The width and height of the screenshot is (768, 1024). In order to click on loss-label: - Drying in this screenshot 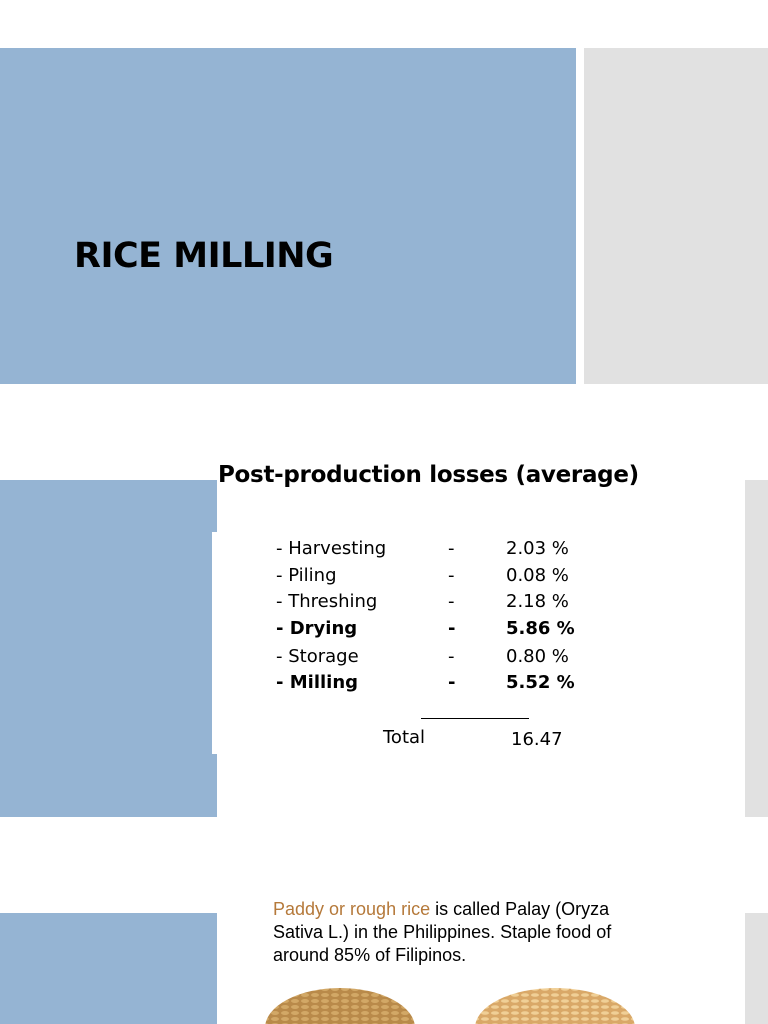, I will do `click(317, 628)`.